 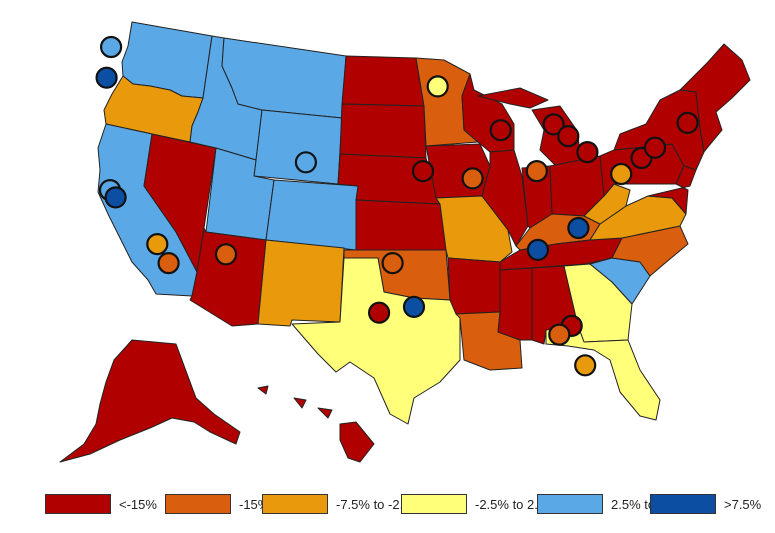 What do you see at coordinates (401, 225) in the screenshot?
I see `state-KS` at bounding box center [401, 225].